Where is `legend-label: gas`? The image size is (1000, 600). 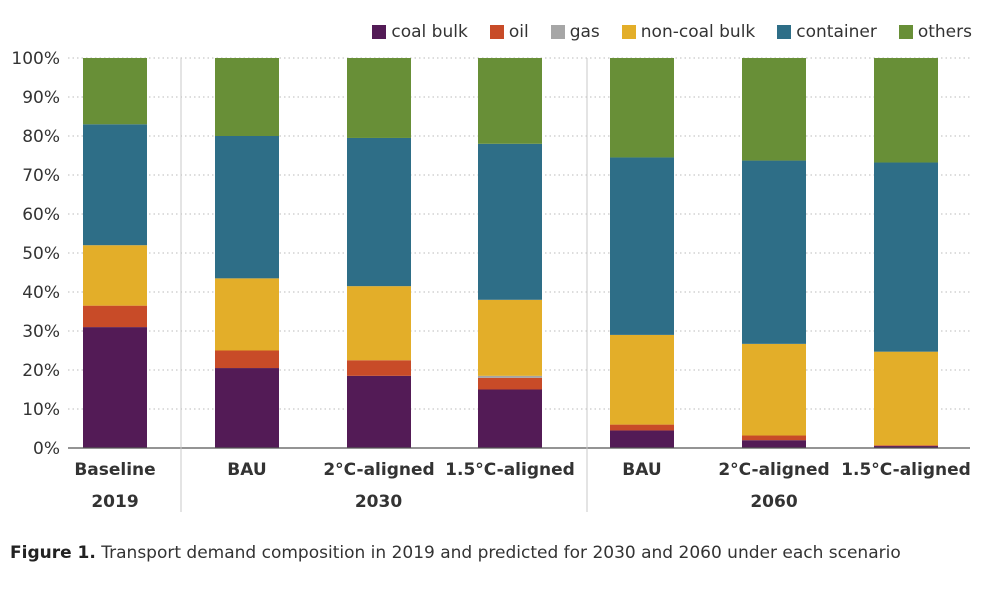
legend-label: gas is located at coordinates (584, 32).